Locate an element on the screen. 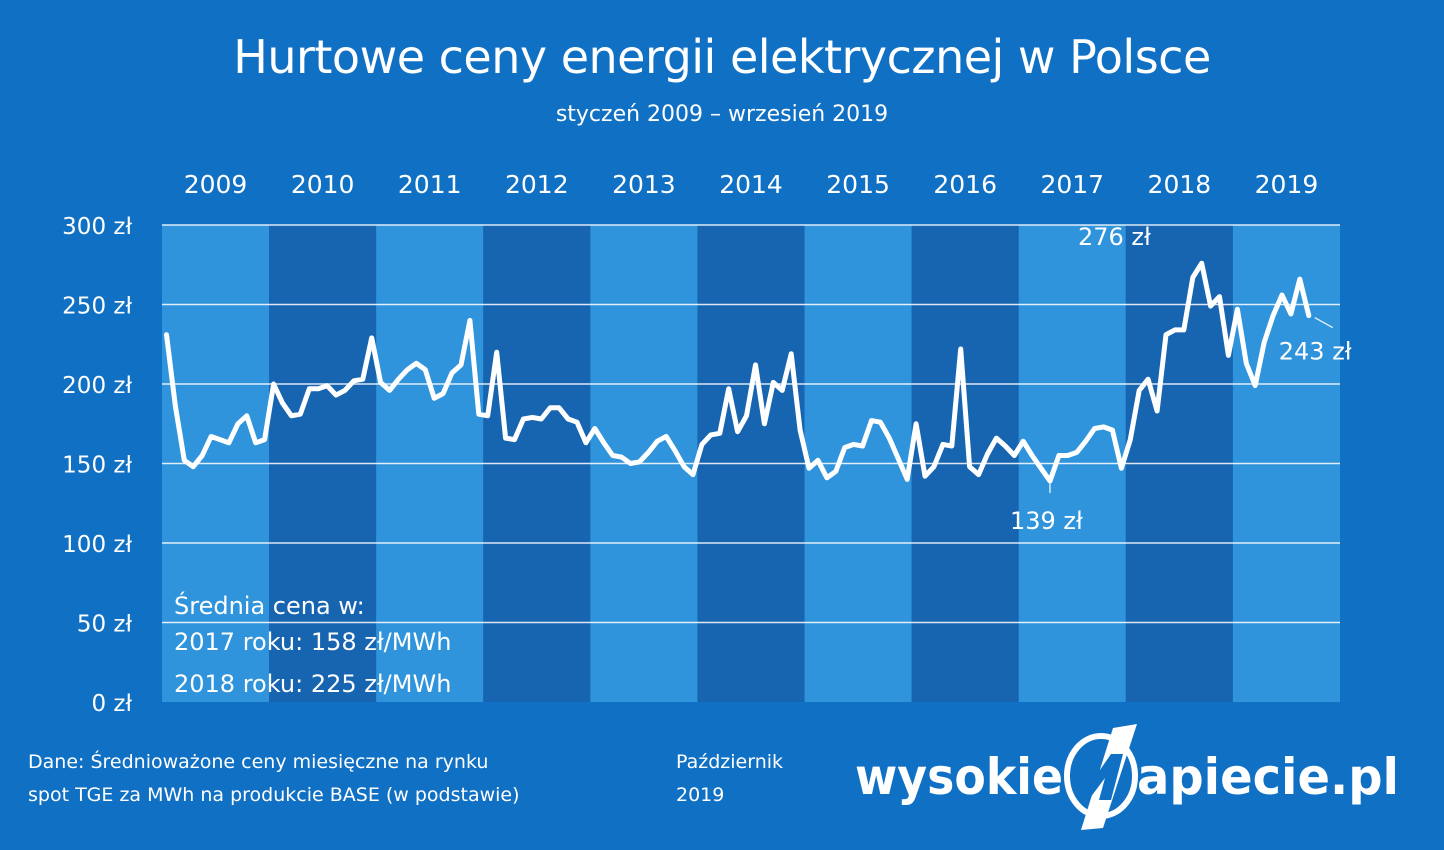  year-label-2010: 2010 is located at coordinates (323, 184).